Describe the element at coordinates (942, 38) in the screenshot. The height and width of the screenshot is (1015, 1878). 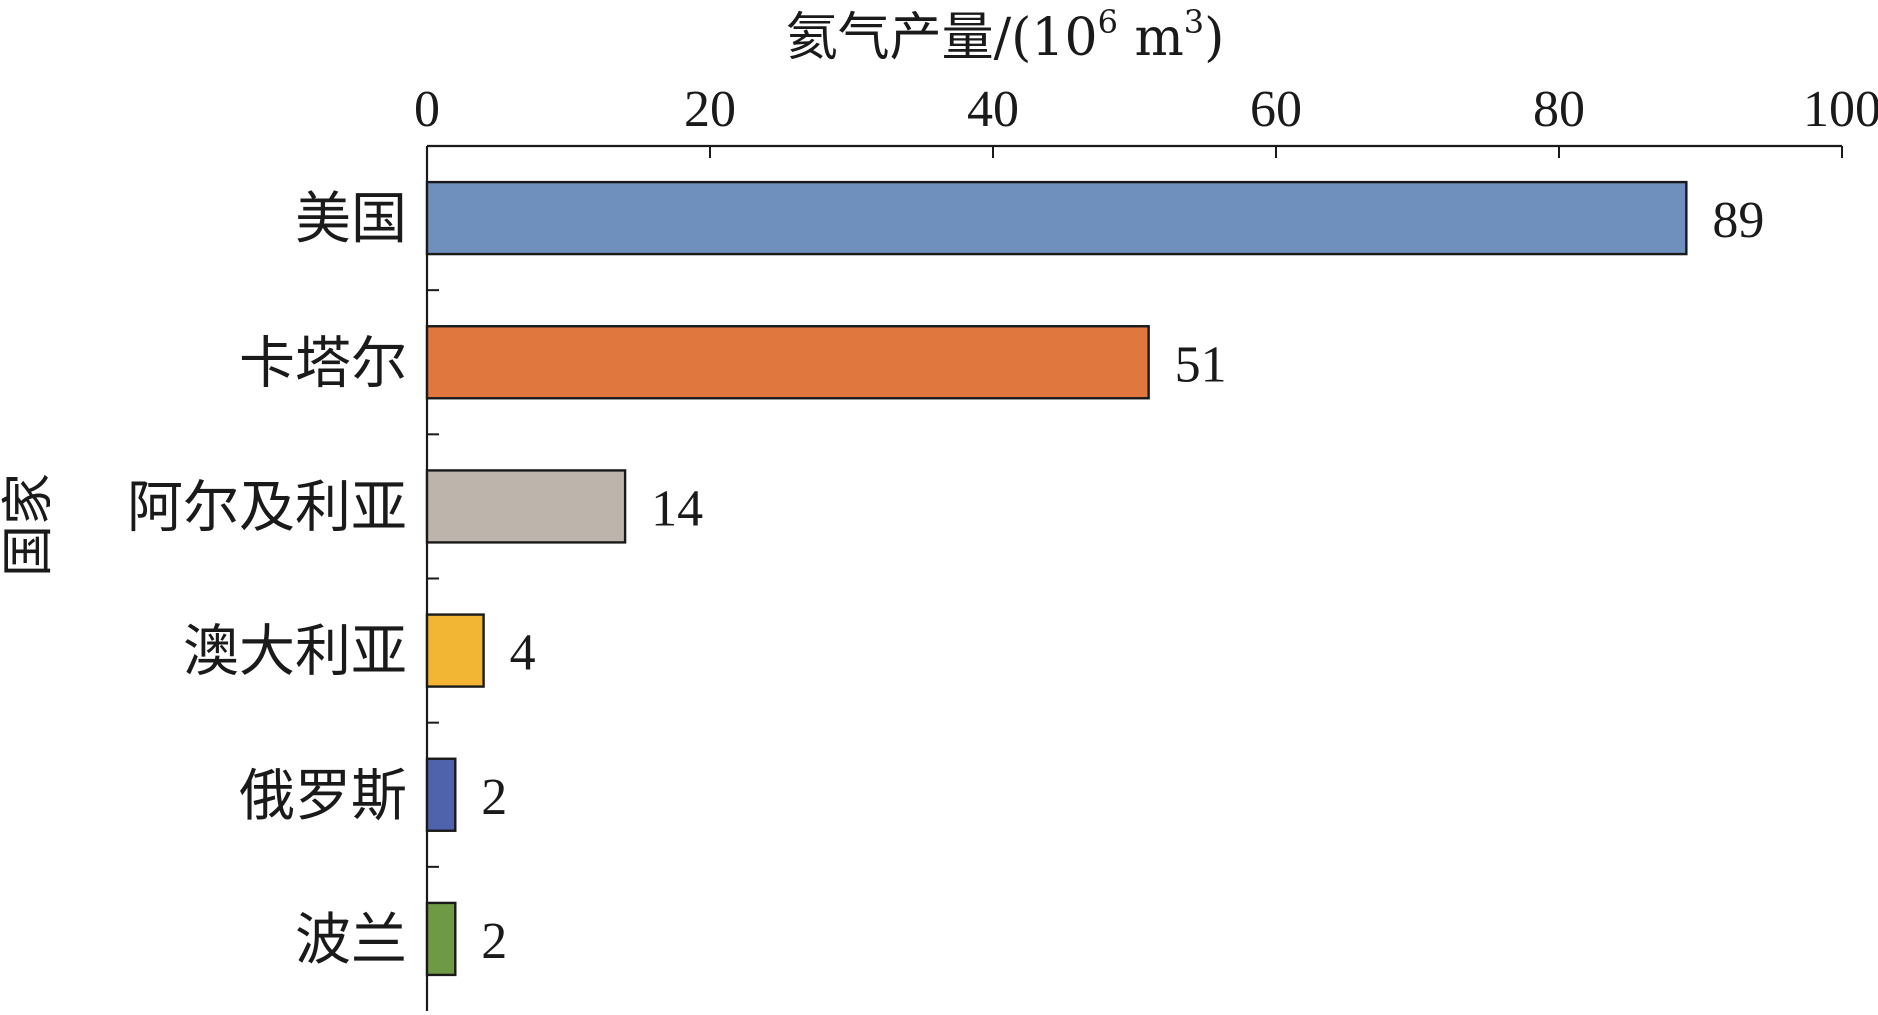
I see `x-axis-title-main: 氦气产量/(10` at that location.